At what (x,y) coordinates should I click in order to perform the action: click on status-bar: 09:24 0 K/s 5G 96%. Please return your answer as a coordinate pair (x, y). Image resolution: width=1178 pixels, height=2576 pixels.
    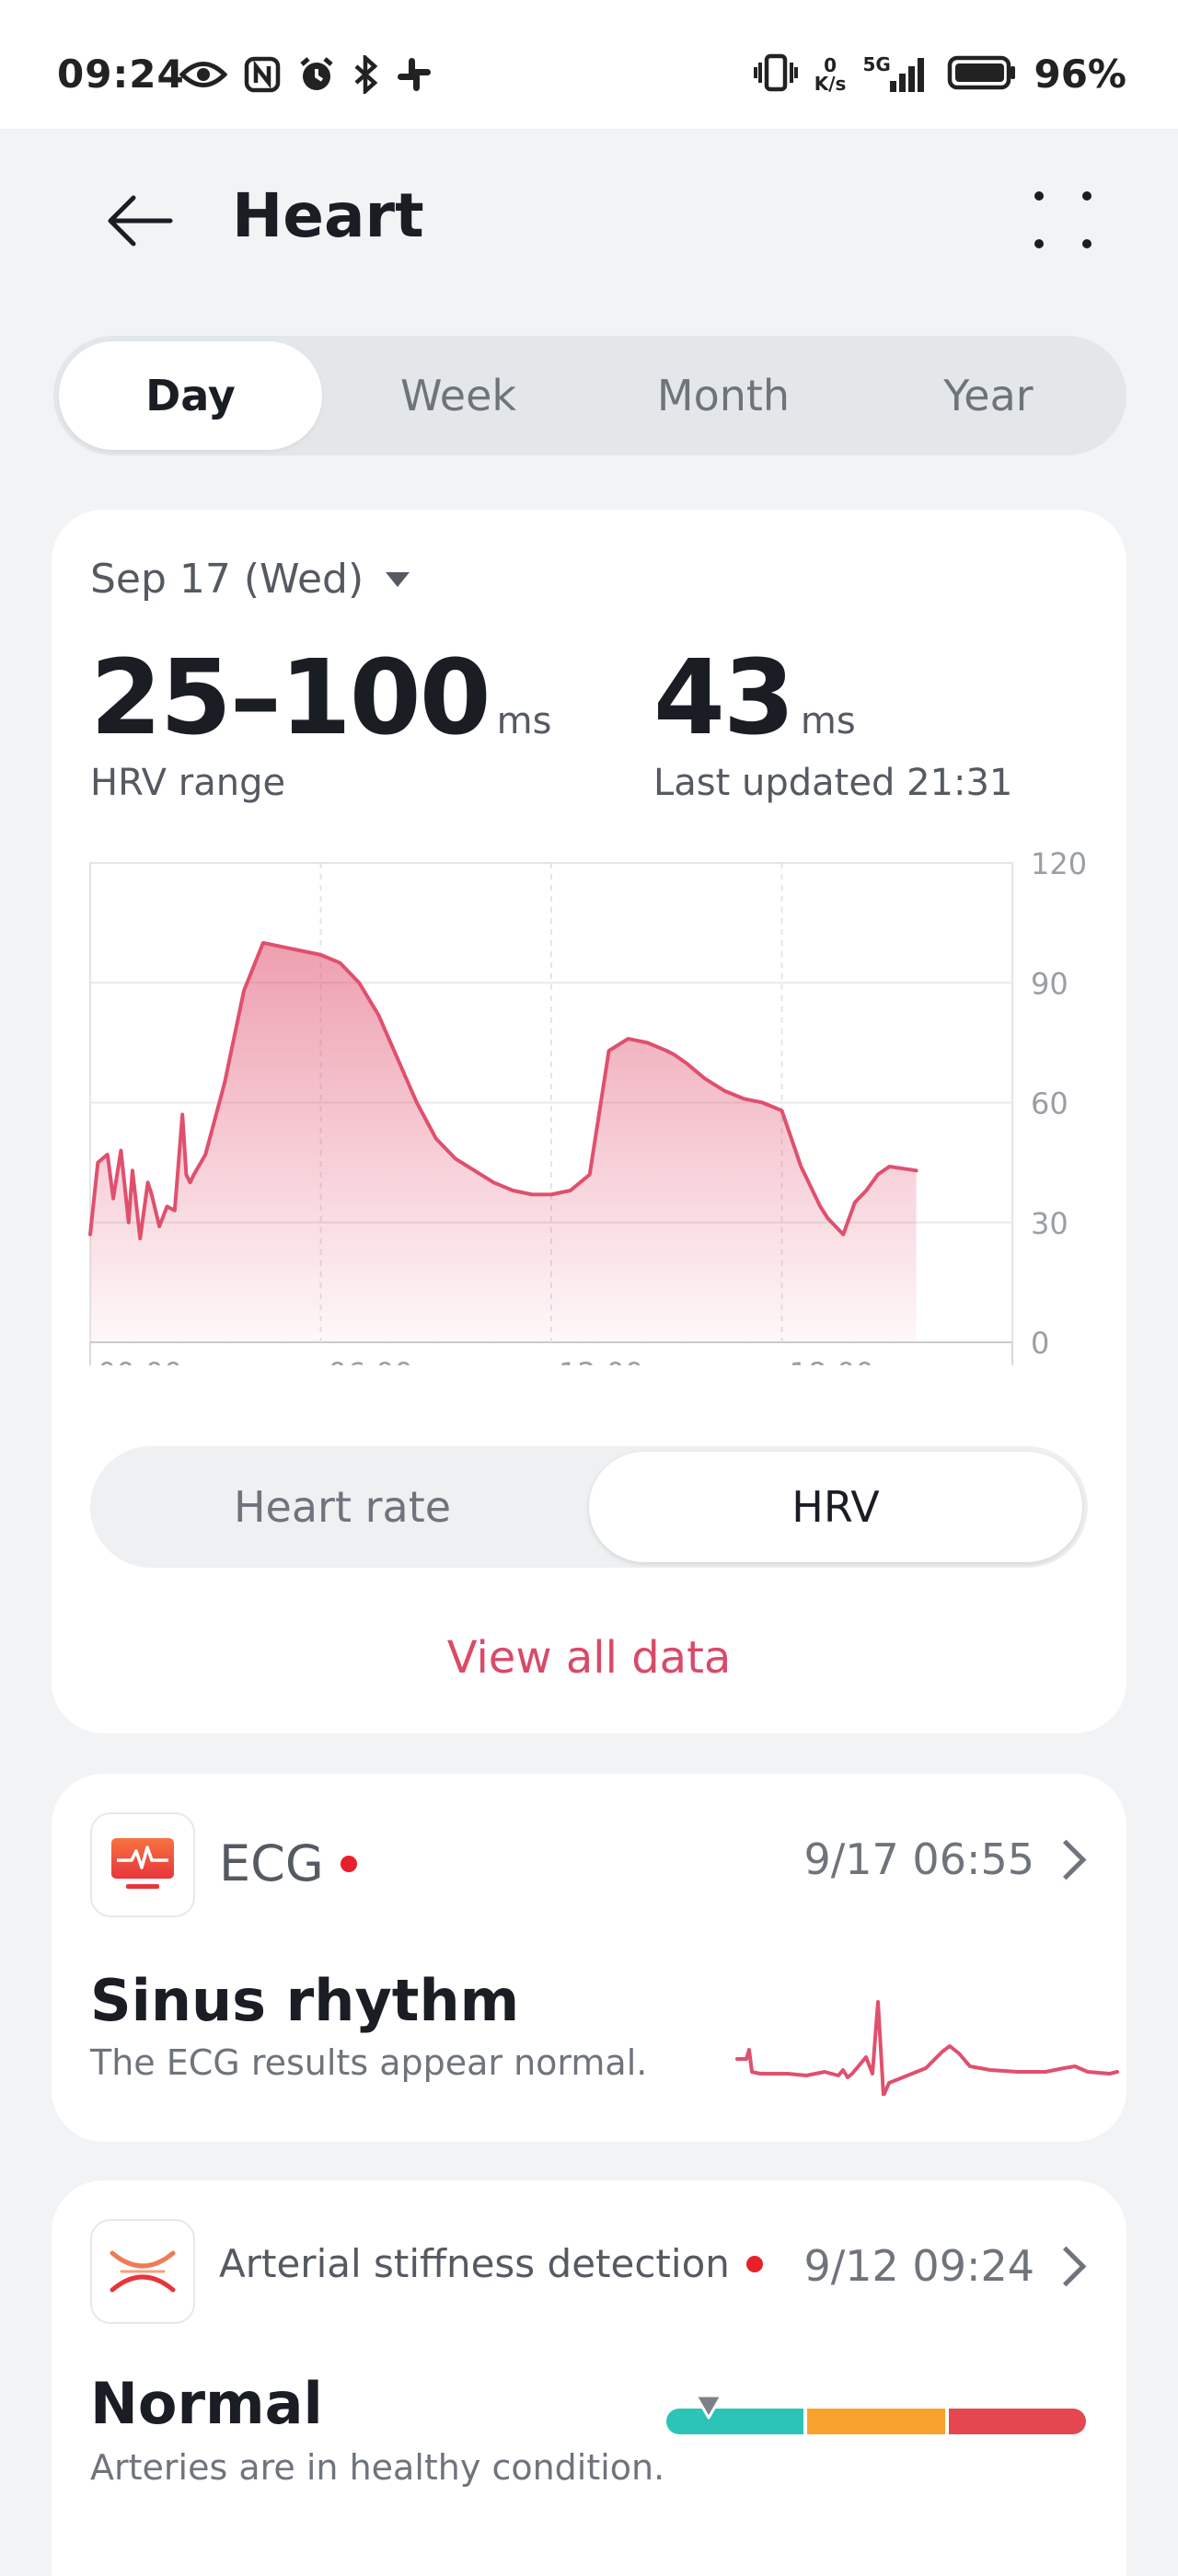
    Looking at the image, I should click on (589, 64).